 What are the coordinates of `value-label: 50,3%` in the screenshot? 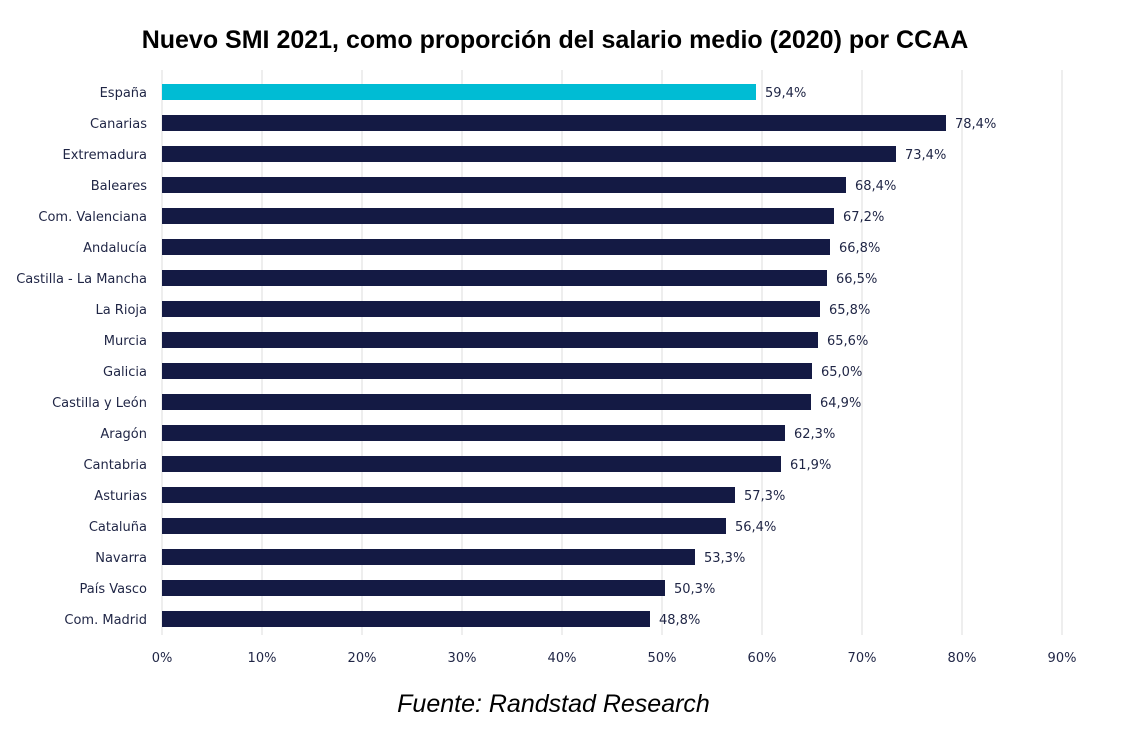 It's located at (694, 589).